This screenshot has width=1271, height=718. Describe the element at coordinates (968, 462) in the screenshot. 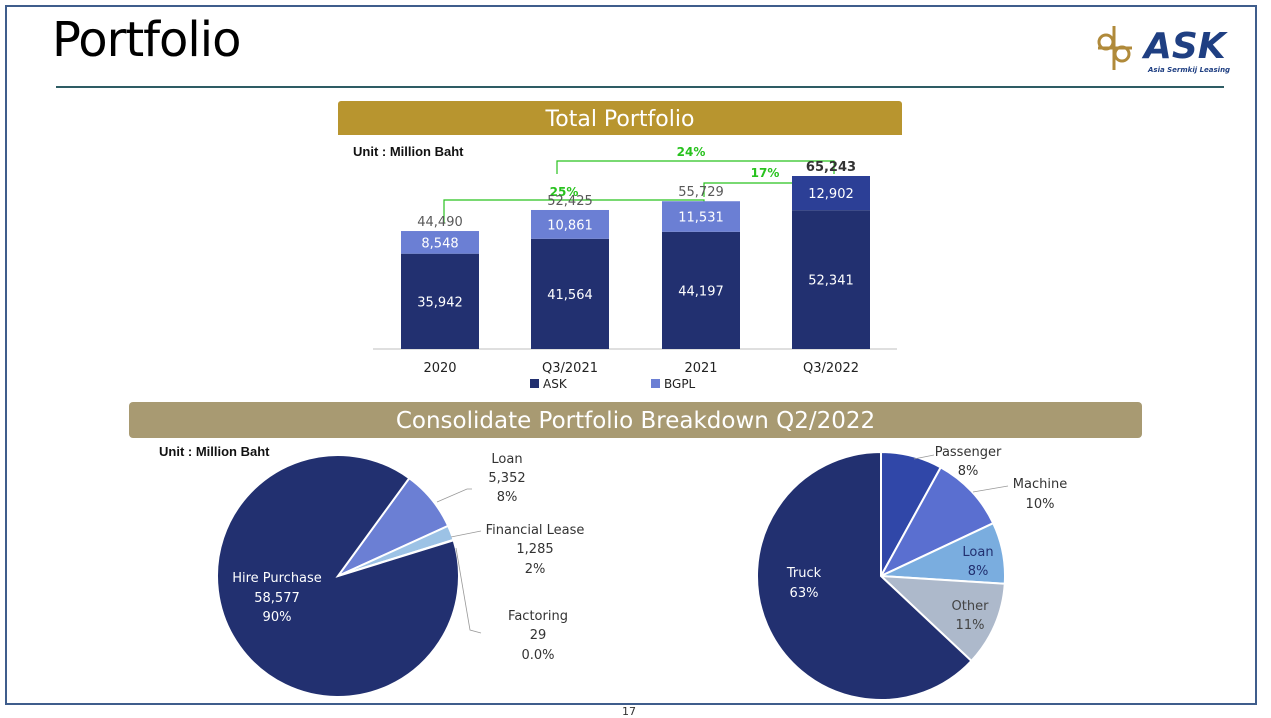

I see `pie2-label-passenger: Passenger 8%` at that location.